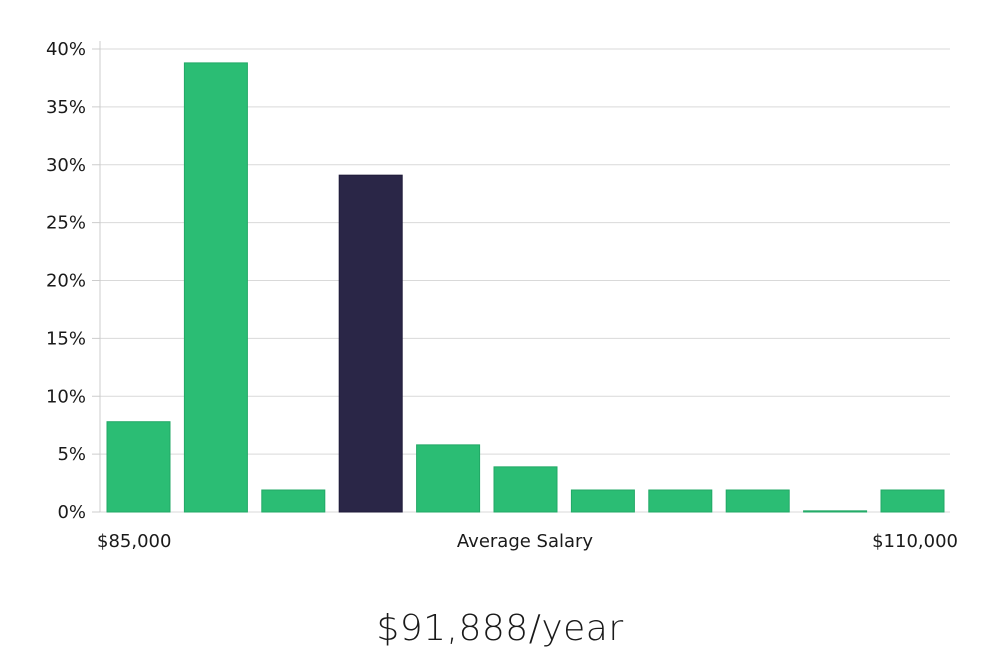 This screenshot has width=1000, height=660. I want to click on y-axis-ticks: 0% 5% 10% 15% 20% 25% 30% 35% 40%, so click(73, 281).